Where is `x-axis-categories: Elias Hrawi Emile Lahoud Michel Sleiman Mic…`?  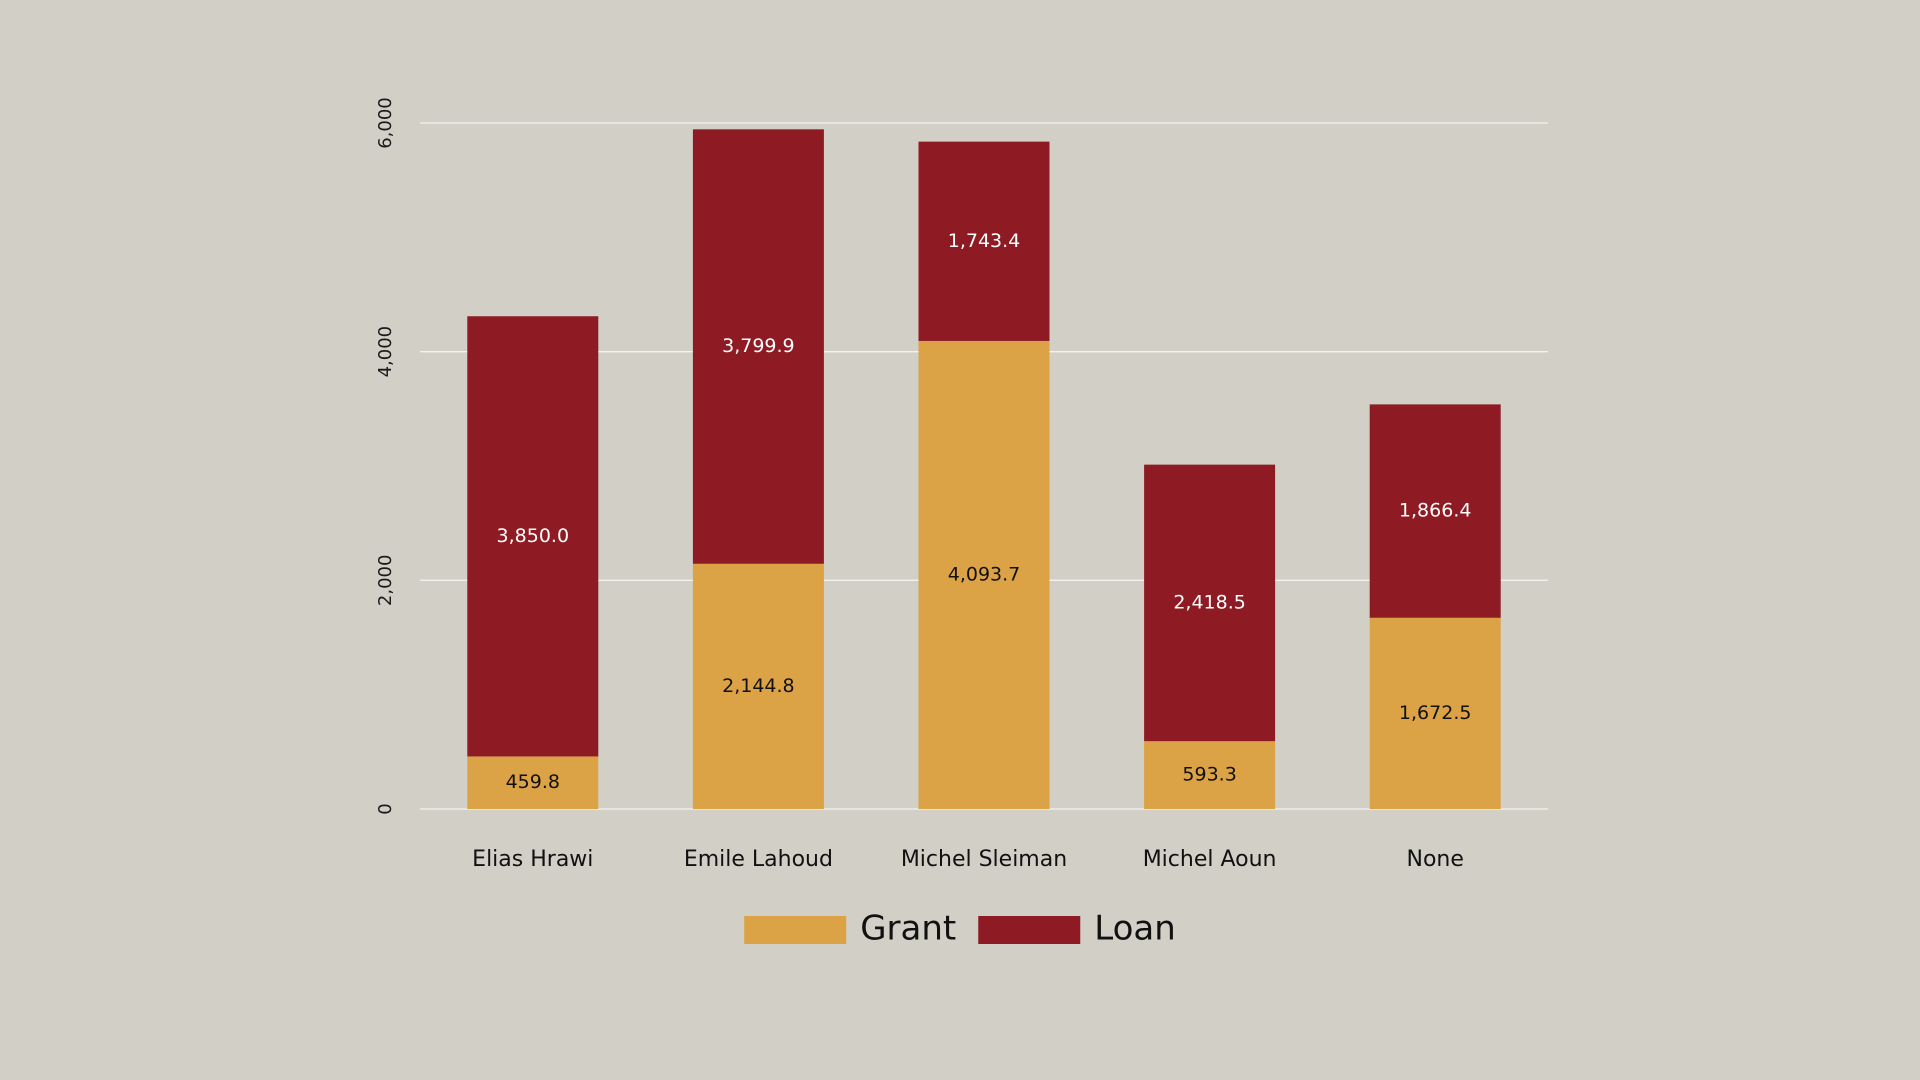 x-axis-categories: Elias Hrawi Emile Lahoud Michel Sleiman Mic… is located at coordinates (968, 859).